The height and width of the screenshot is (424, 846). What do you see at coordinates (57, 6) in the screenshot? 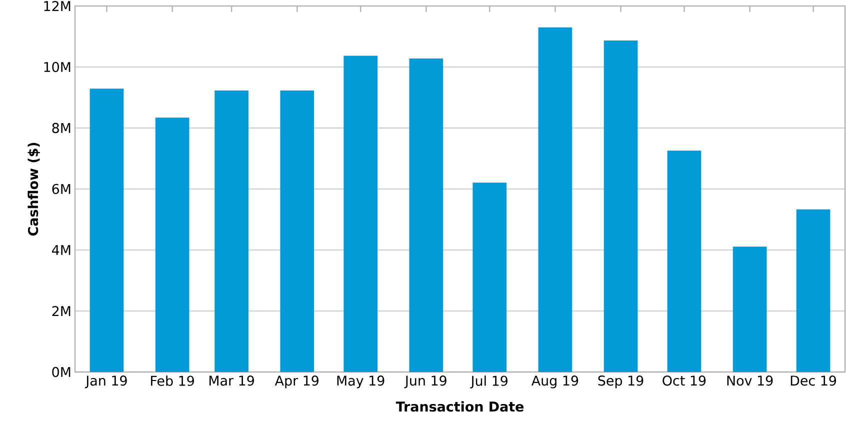
I see `y-tick-label: 12M` at bounding box center [57, 6].